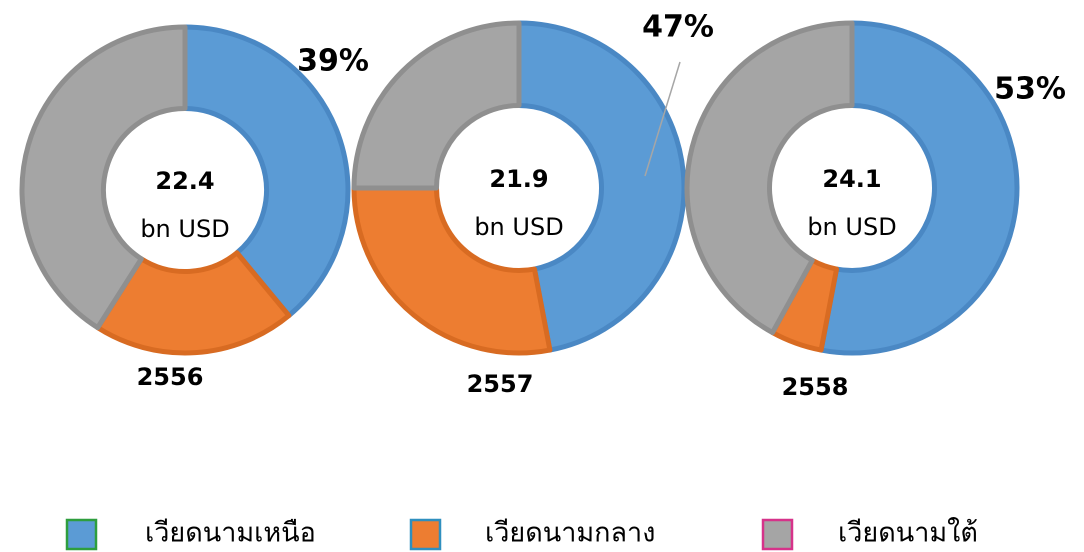  Describe the element at coordinates (518, 179) in the screenshot. I see `center-value: 21.9` at that location.